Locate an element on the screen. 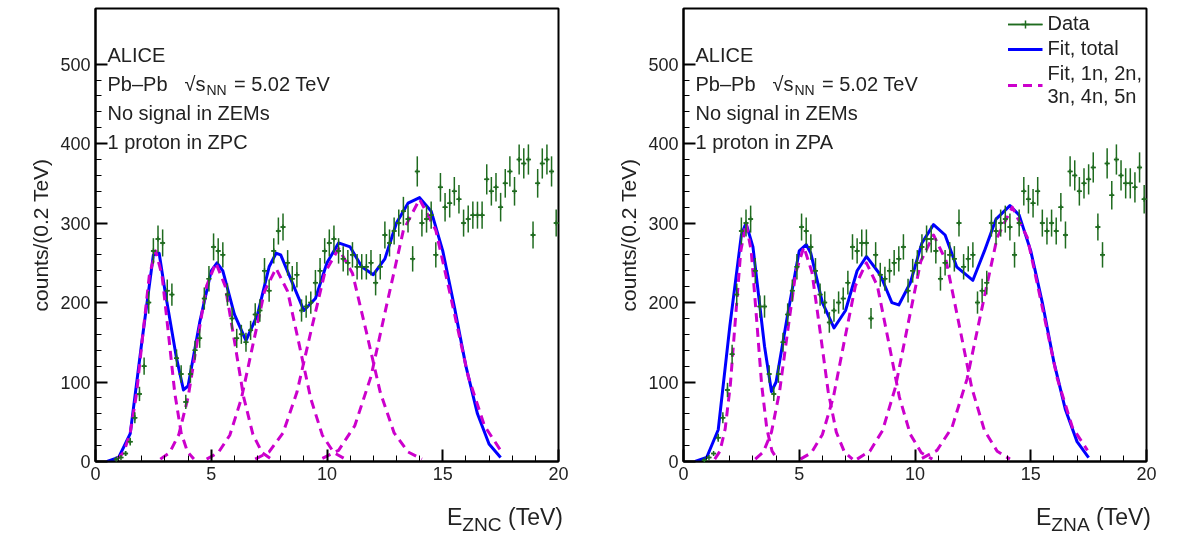 The image size is (1177, 539). legend-label: Data is located at coordinates (1068, 23).